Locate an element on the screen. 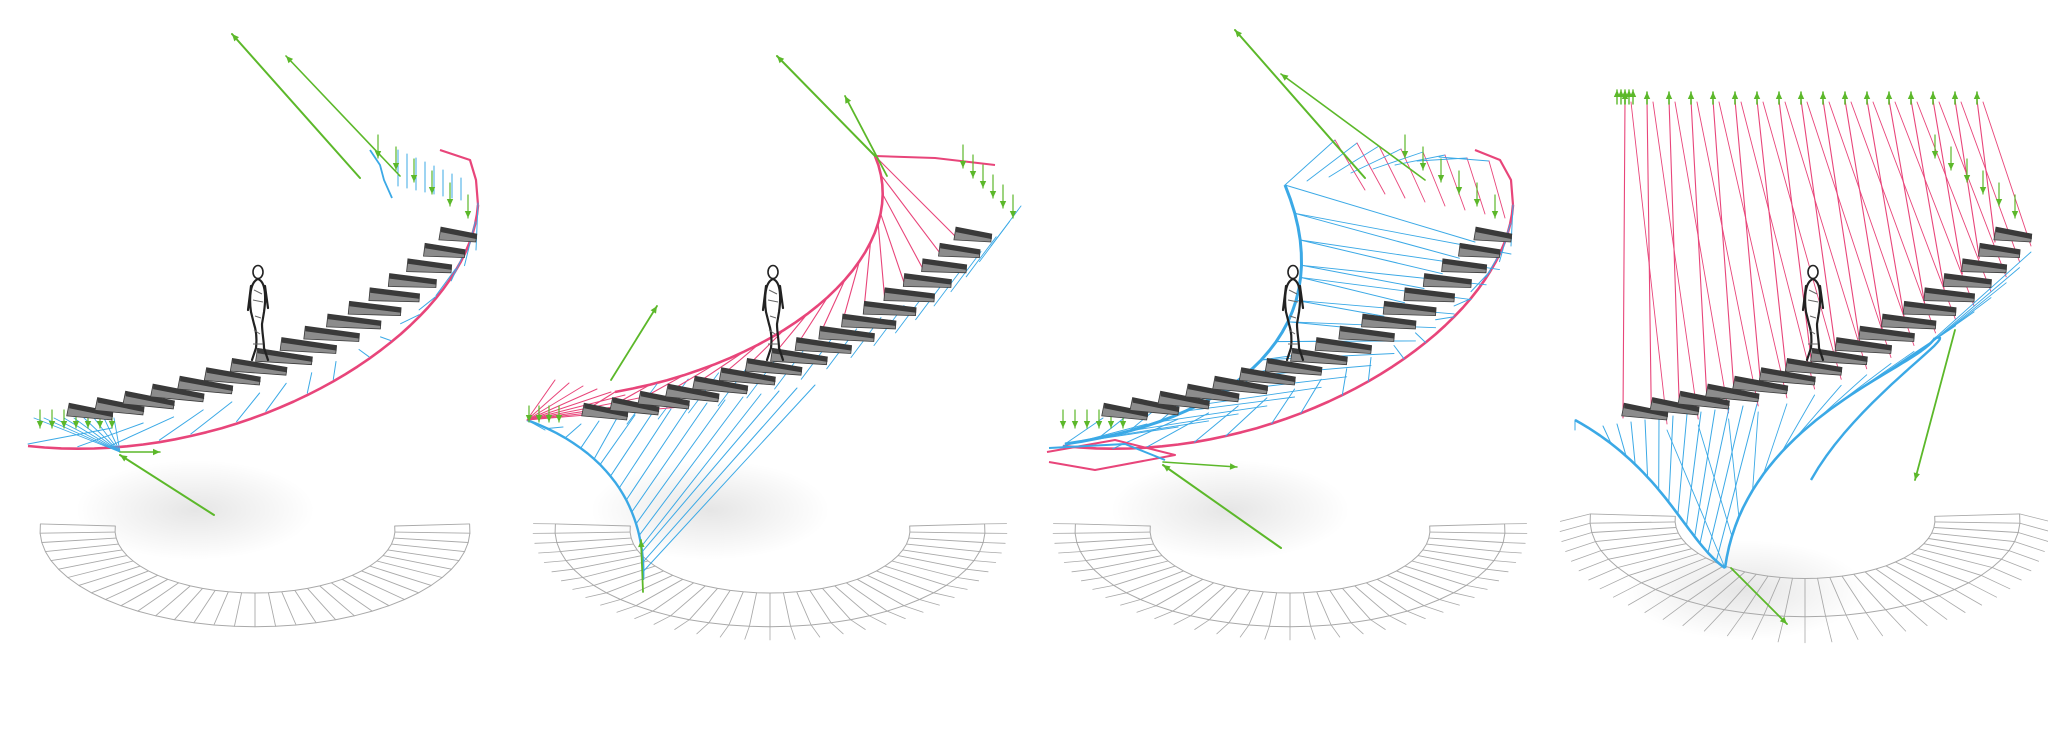 Image resolution: width=2048 pixels, height=750 pixels. figure-body is located at coordinates (258, 319).